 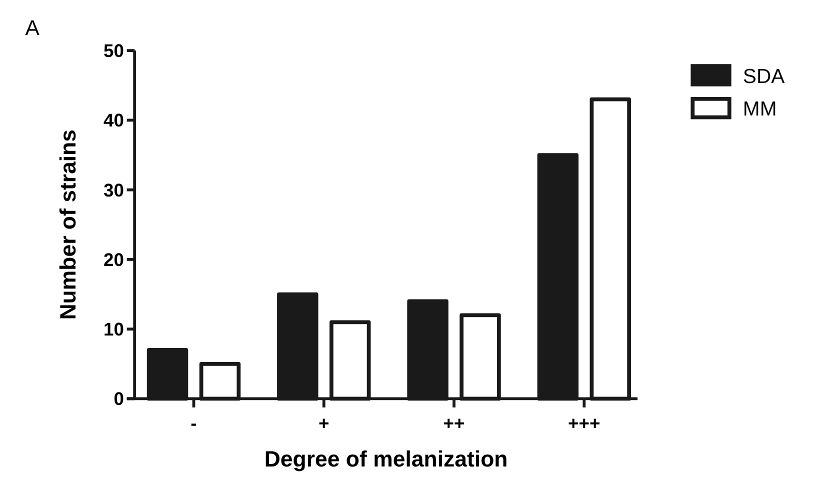 What do you see at coordinates (68, 225) in the screenshot?
I see `y-axis-title: Number of strains` at bounding box center [68, 225].